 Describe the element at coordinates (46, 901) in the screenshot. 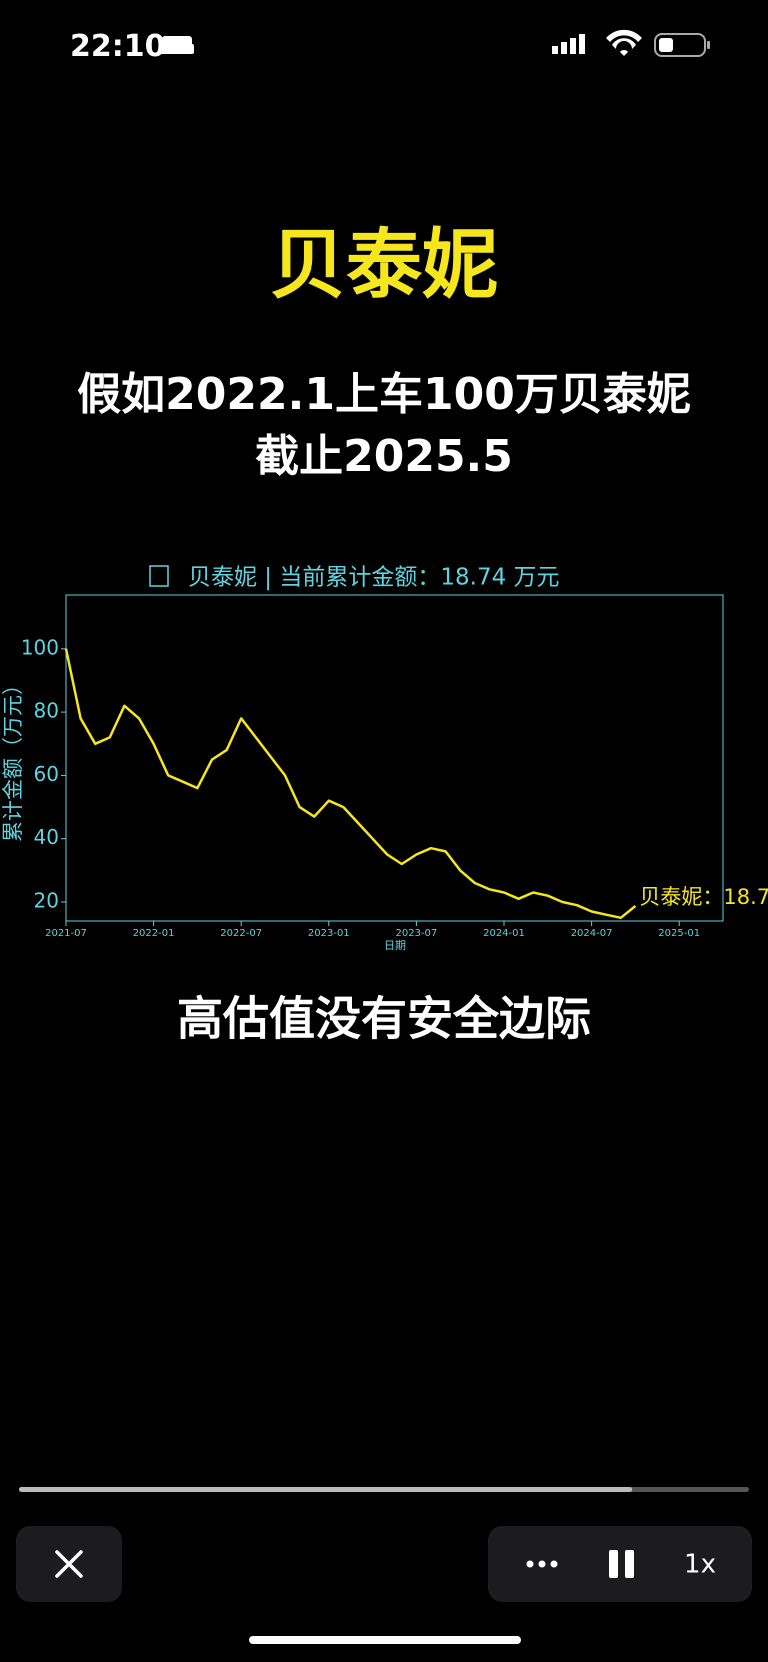

I see `y-tick-label: 20` at that location.